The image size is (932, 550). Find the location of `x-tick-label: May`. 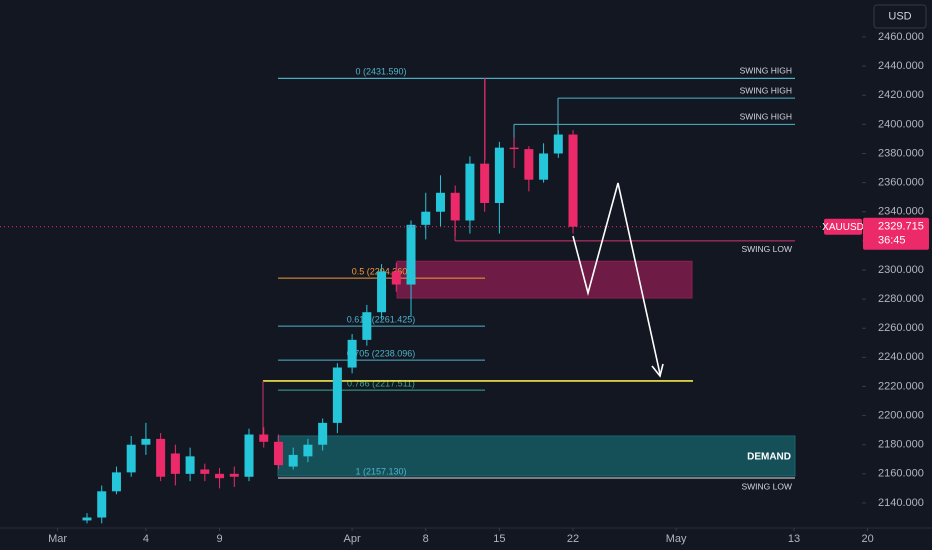

x-tick-label: May is located at coordinates (676, 539).